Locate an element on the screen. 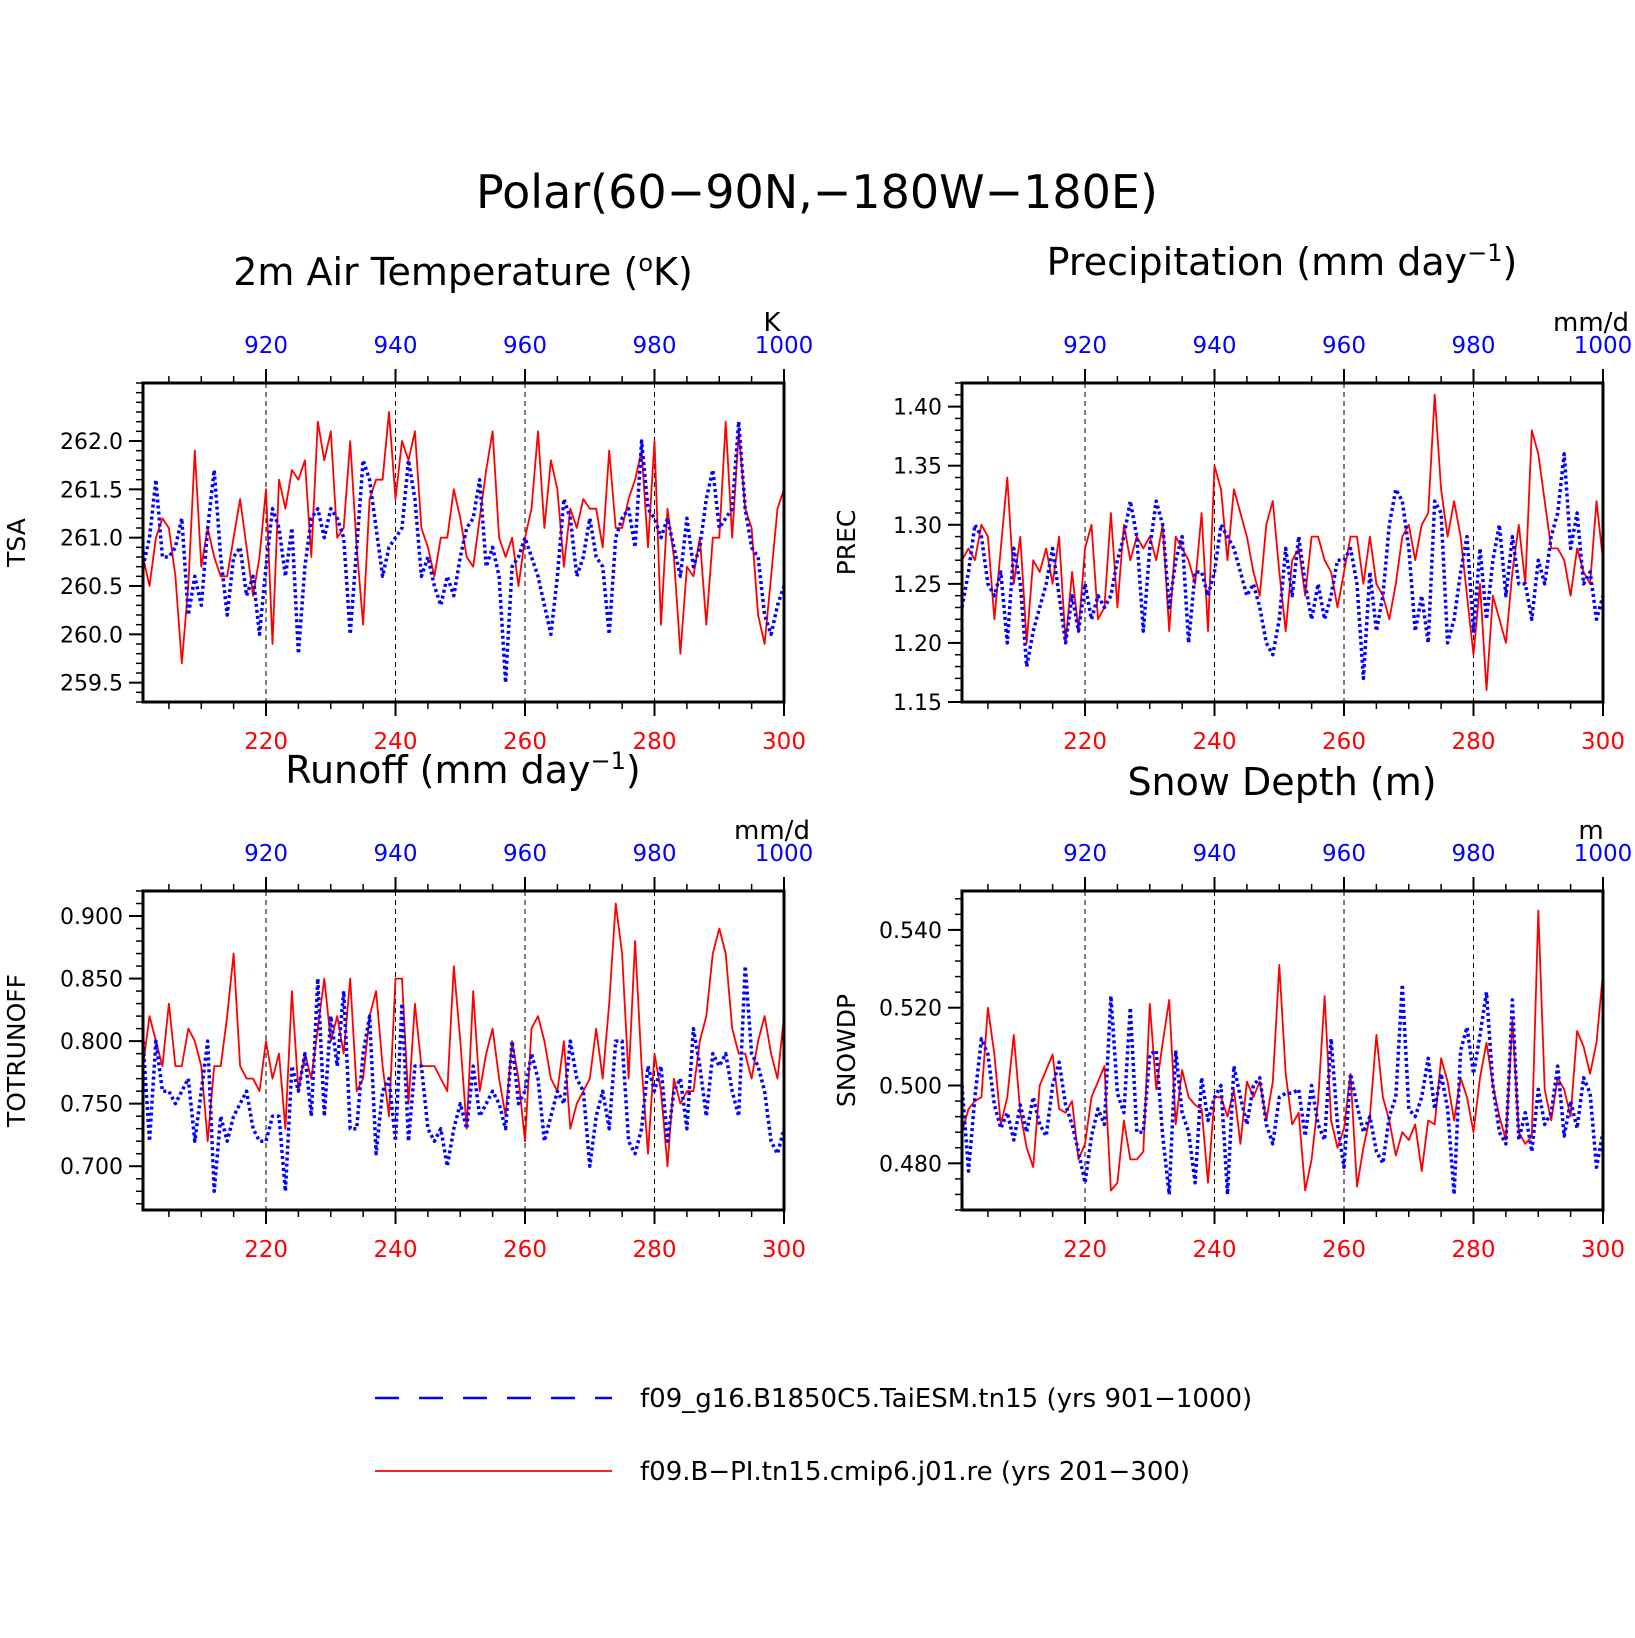 The width and height of the screenshot is (1635, 1638). y-tick-label: 0.800 is located at coordinates (91, 1042).